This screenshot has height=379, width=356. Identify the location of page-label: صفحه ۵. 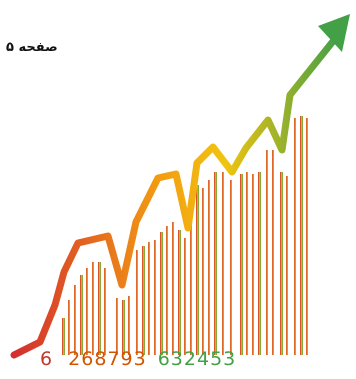
(32, 47).